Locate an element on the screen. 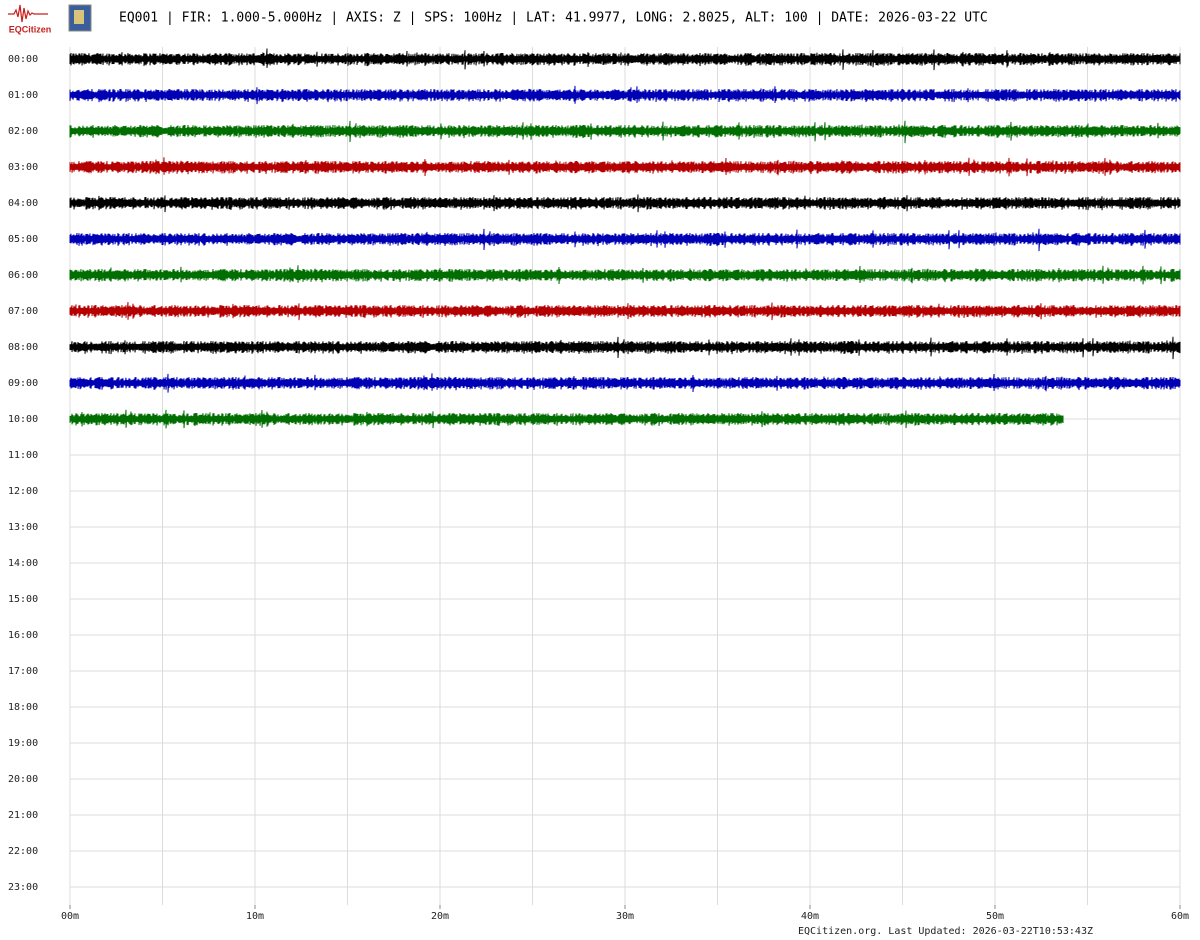  row-label: 21:00 is located at coordinates (23, 815).